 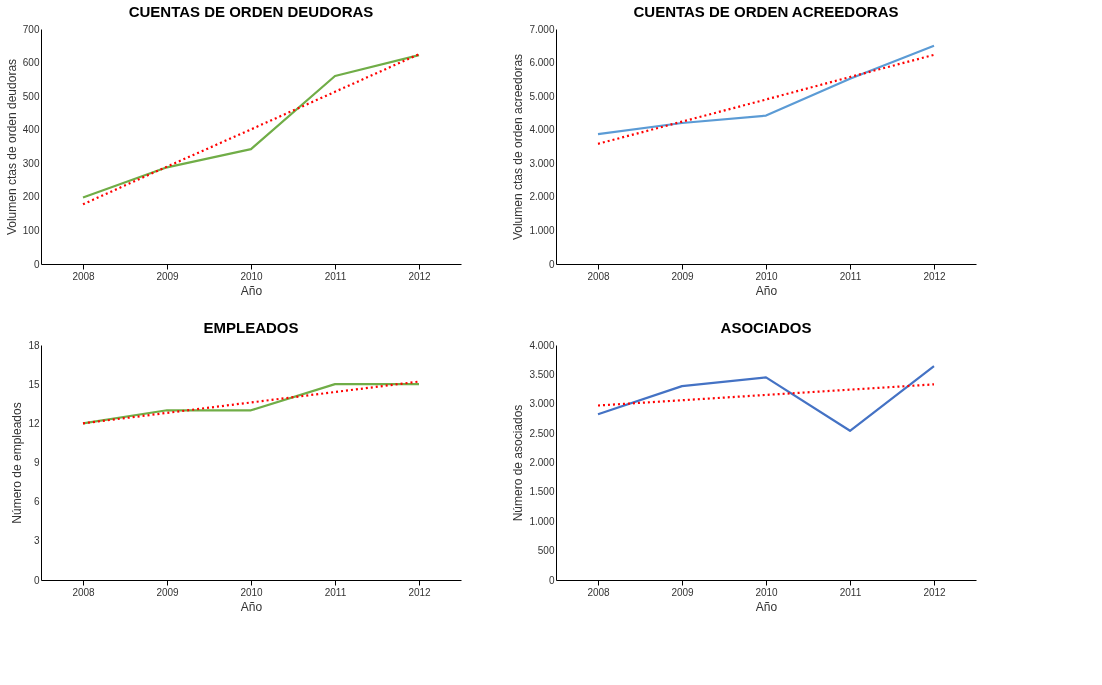 I want to click on y-tick-label: 100, so click(x=31, y=230).